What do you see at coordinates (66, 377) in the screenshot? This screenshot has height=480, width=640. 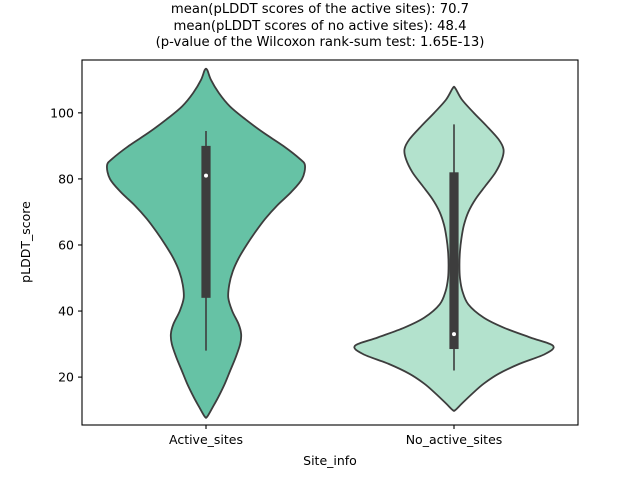 I see `y-tick-label: 20` at bounding box center [66, 377].